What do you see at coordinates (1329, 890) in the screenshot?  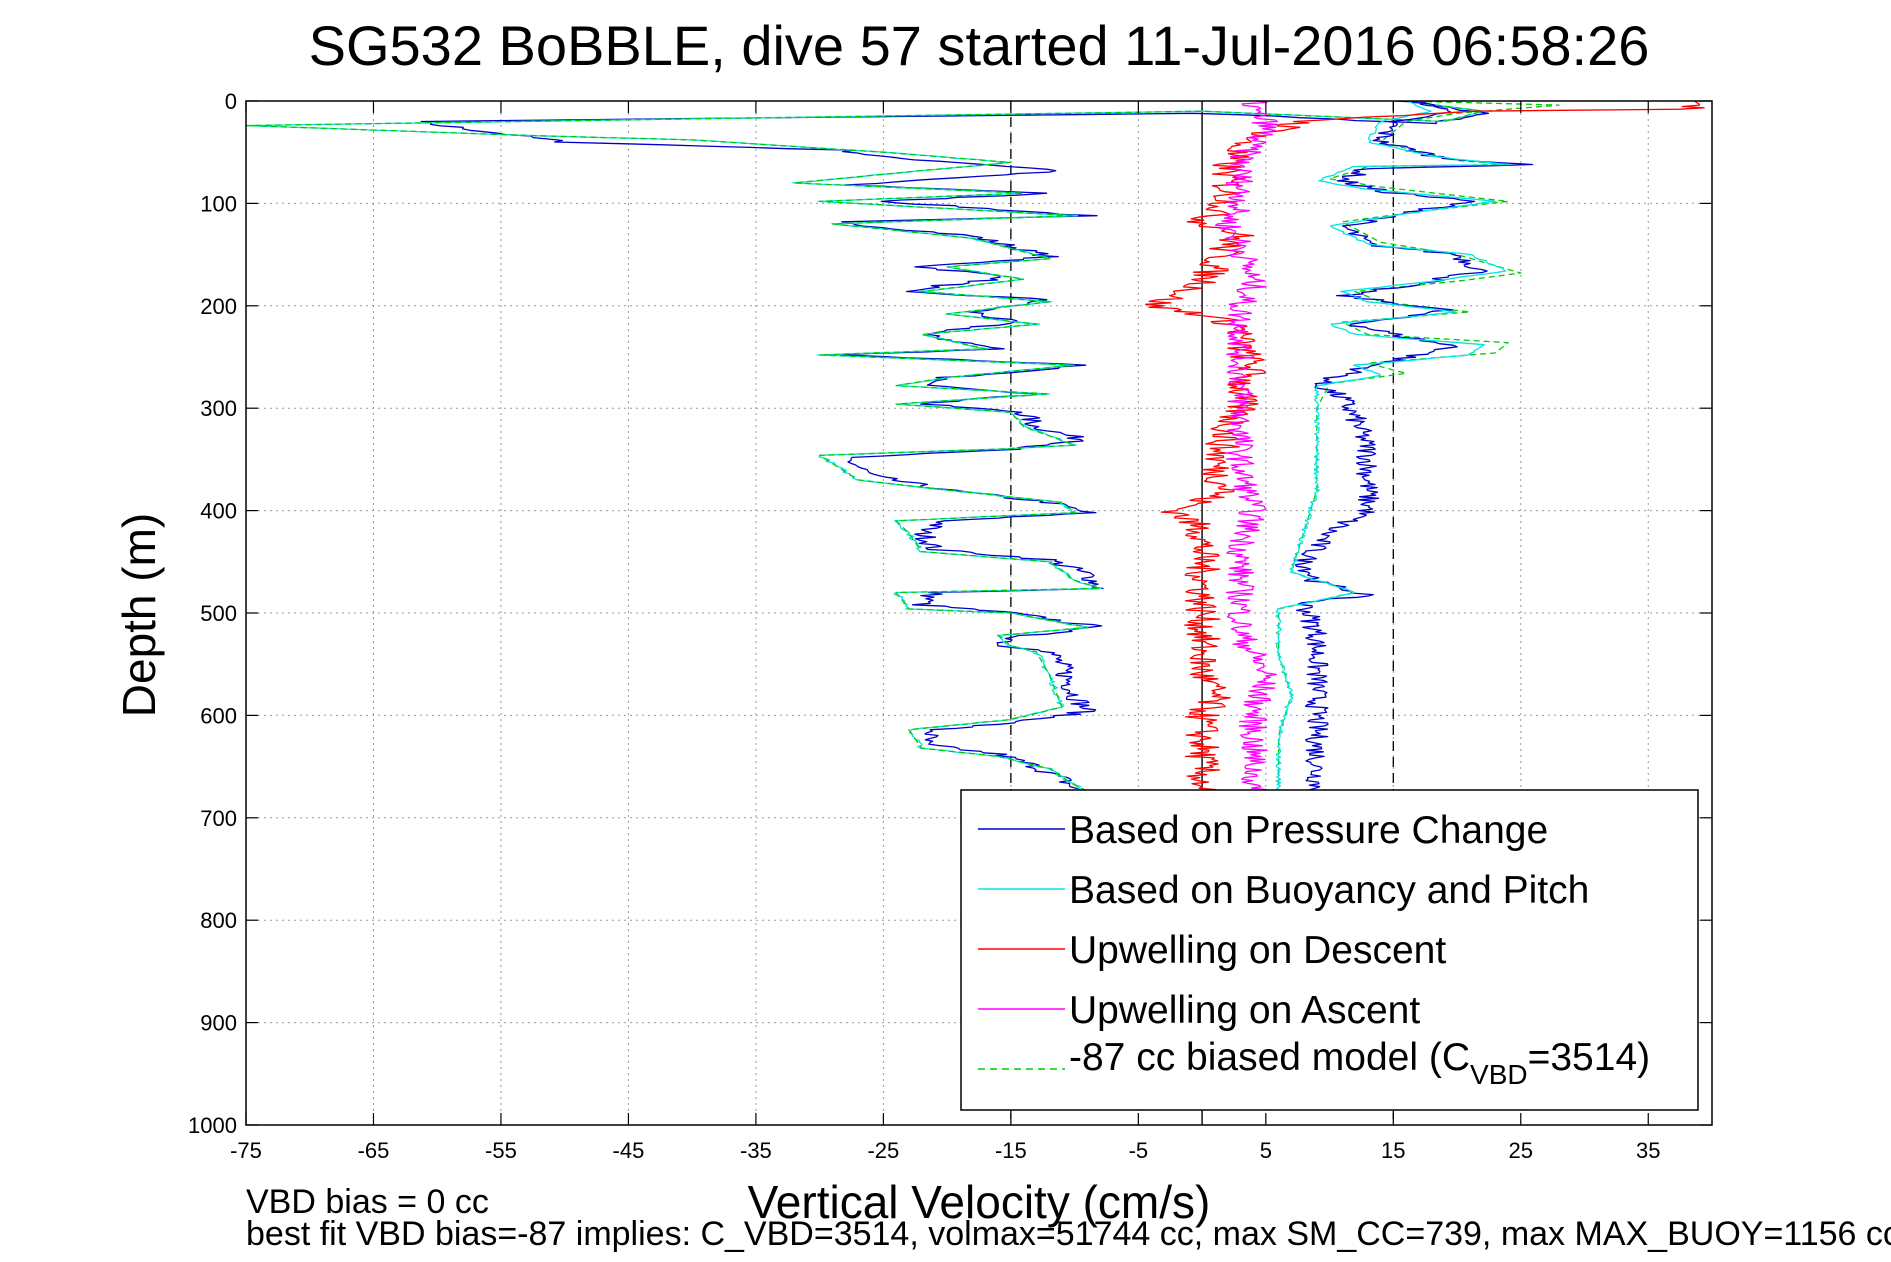 I see `legend-label-buoyancy: Based on Buoyancy and Pitch` at bounding box center [1329, 890].